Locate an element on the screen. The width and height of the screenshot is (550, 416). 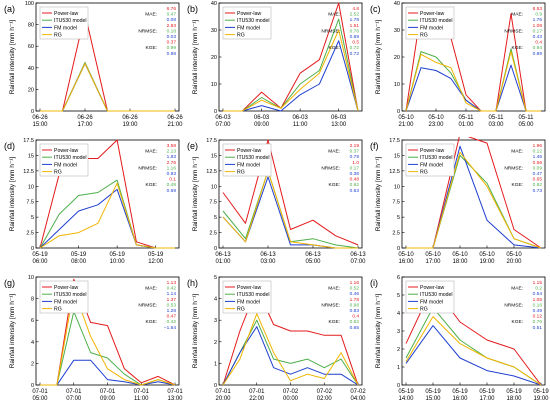
x-tick-label: 21:00 is located at coordinates (175, 125).